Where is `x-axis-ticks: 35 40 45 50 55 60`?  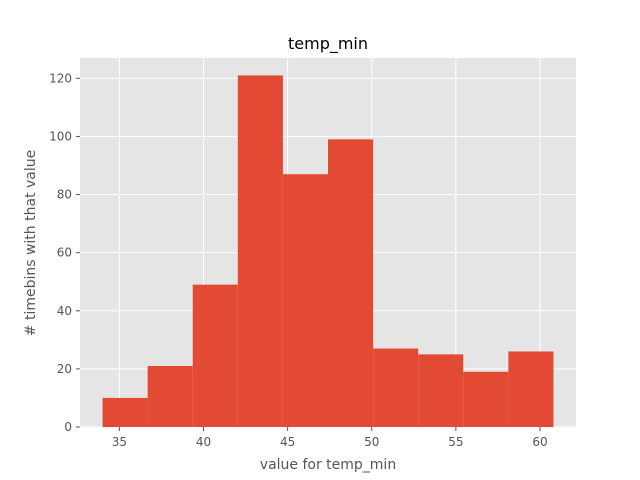 x-axis-ticks: 35 40 45 50 55 60 is located at coordinates (330, 438).